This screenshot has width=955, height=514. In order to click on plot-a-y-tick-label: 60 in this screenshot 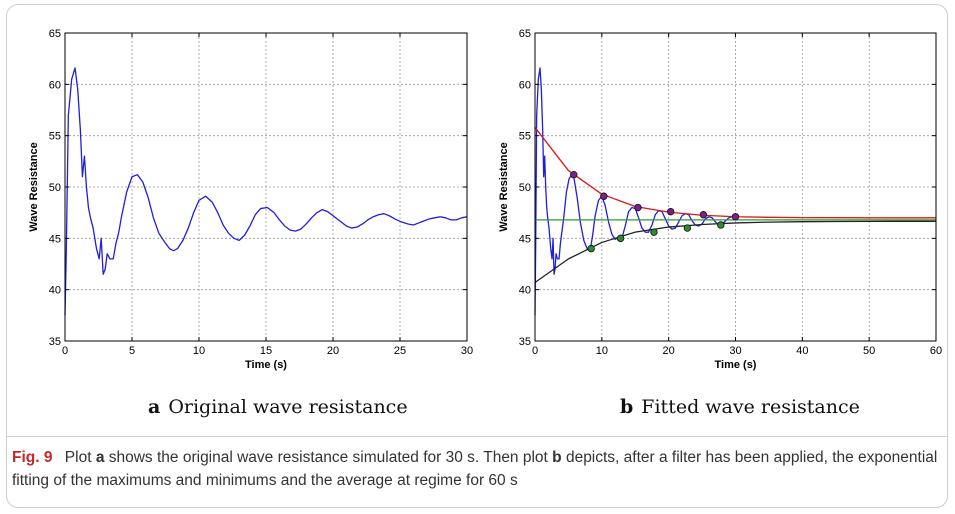, I will do `click(55, 85)`.